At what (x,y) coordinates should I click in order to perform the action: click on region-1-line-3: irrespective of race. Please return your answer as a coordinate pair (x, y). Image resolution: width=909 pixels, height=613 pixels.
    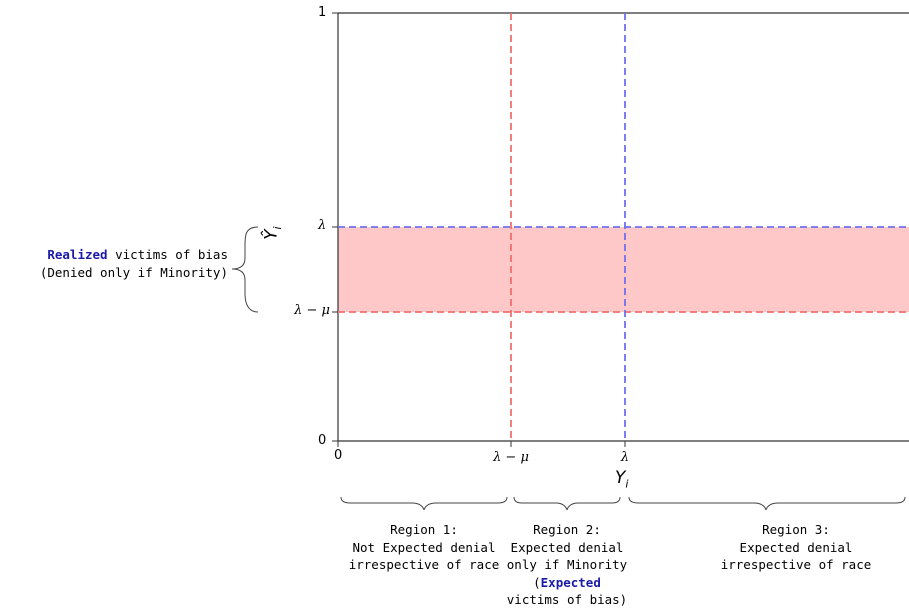
    Looking at the image, I should click on (424, 564).